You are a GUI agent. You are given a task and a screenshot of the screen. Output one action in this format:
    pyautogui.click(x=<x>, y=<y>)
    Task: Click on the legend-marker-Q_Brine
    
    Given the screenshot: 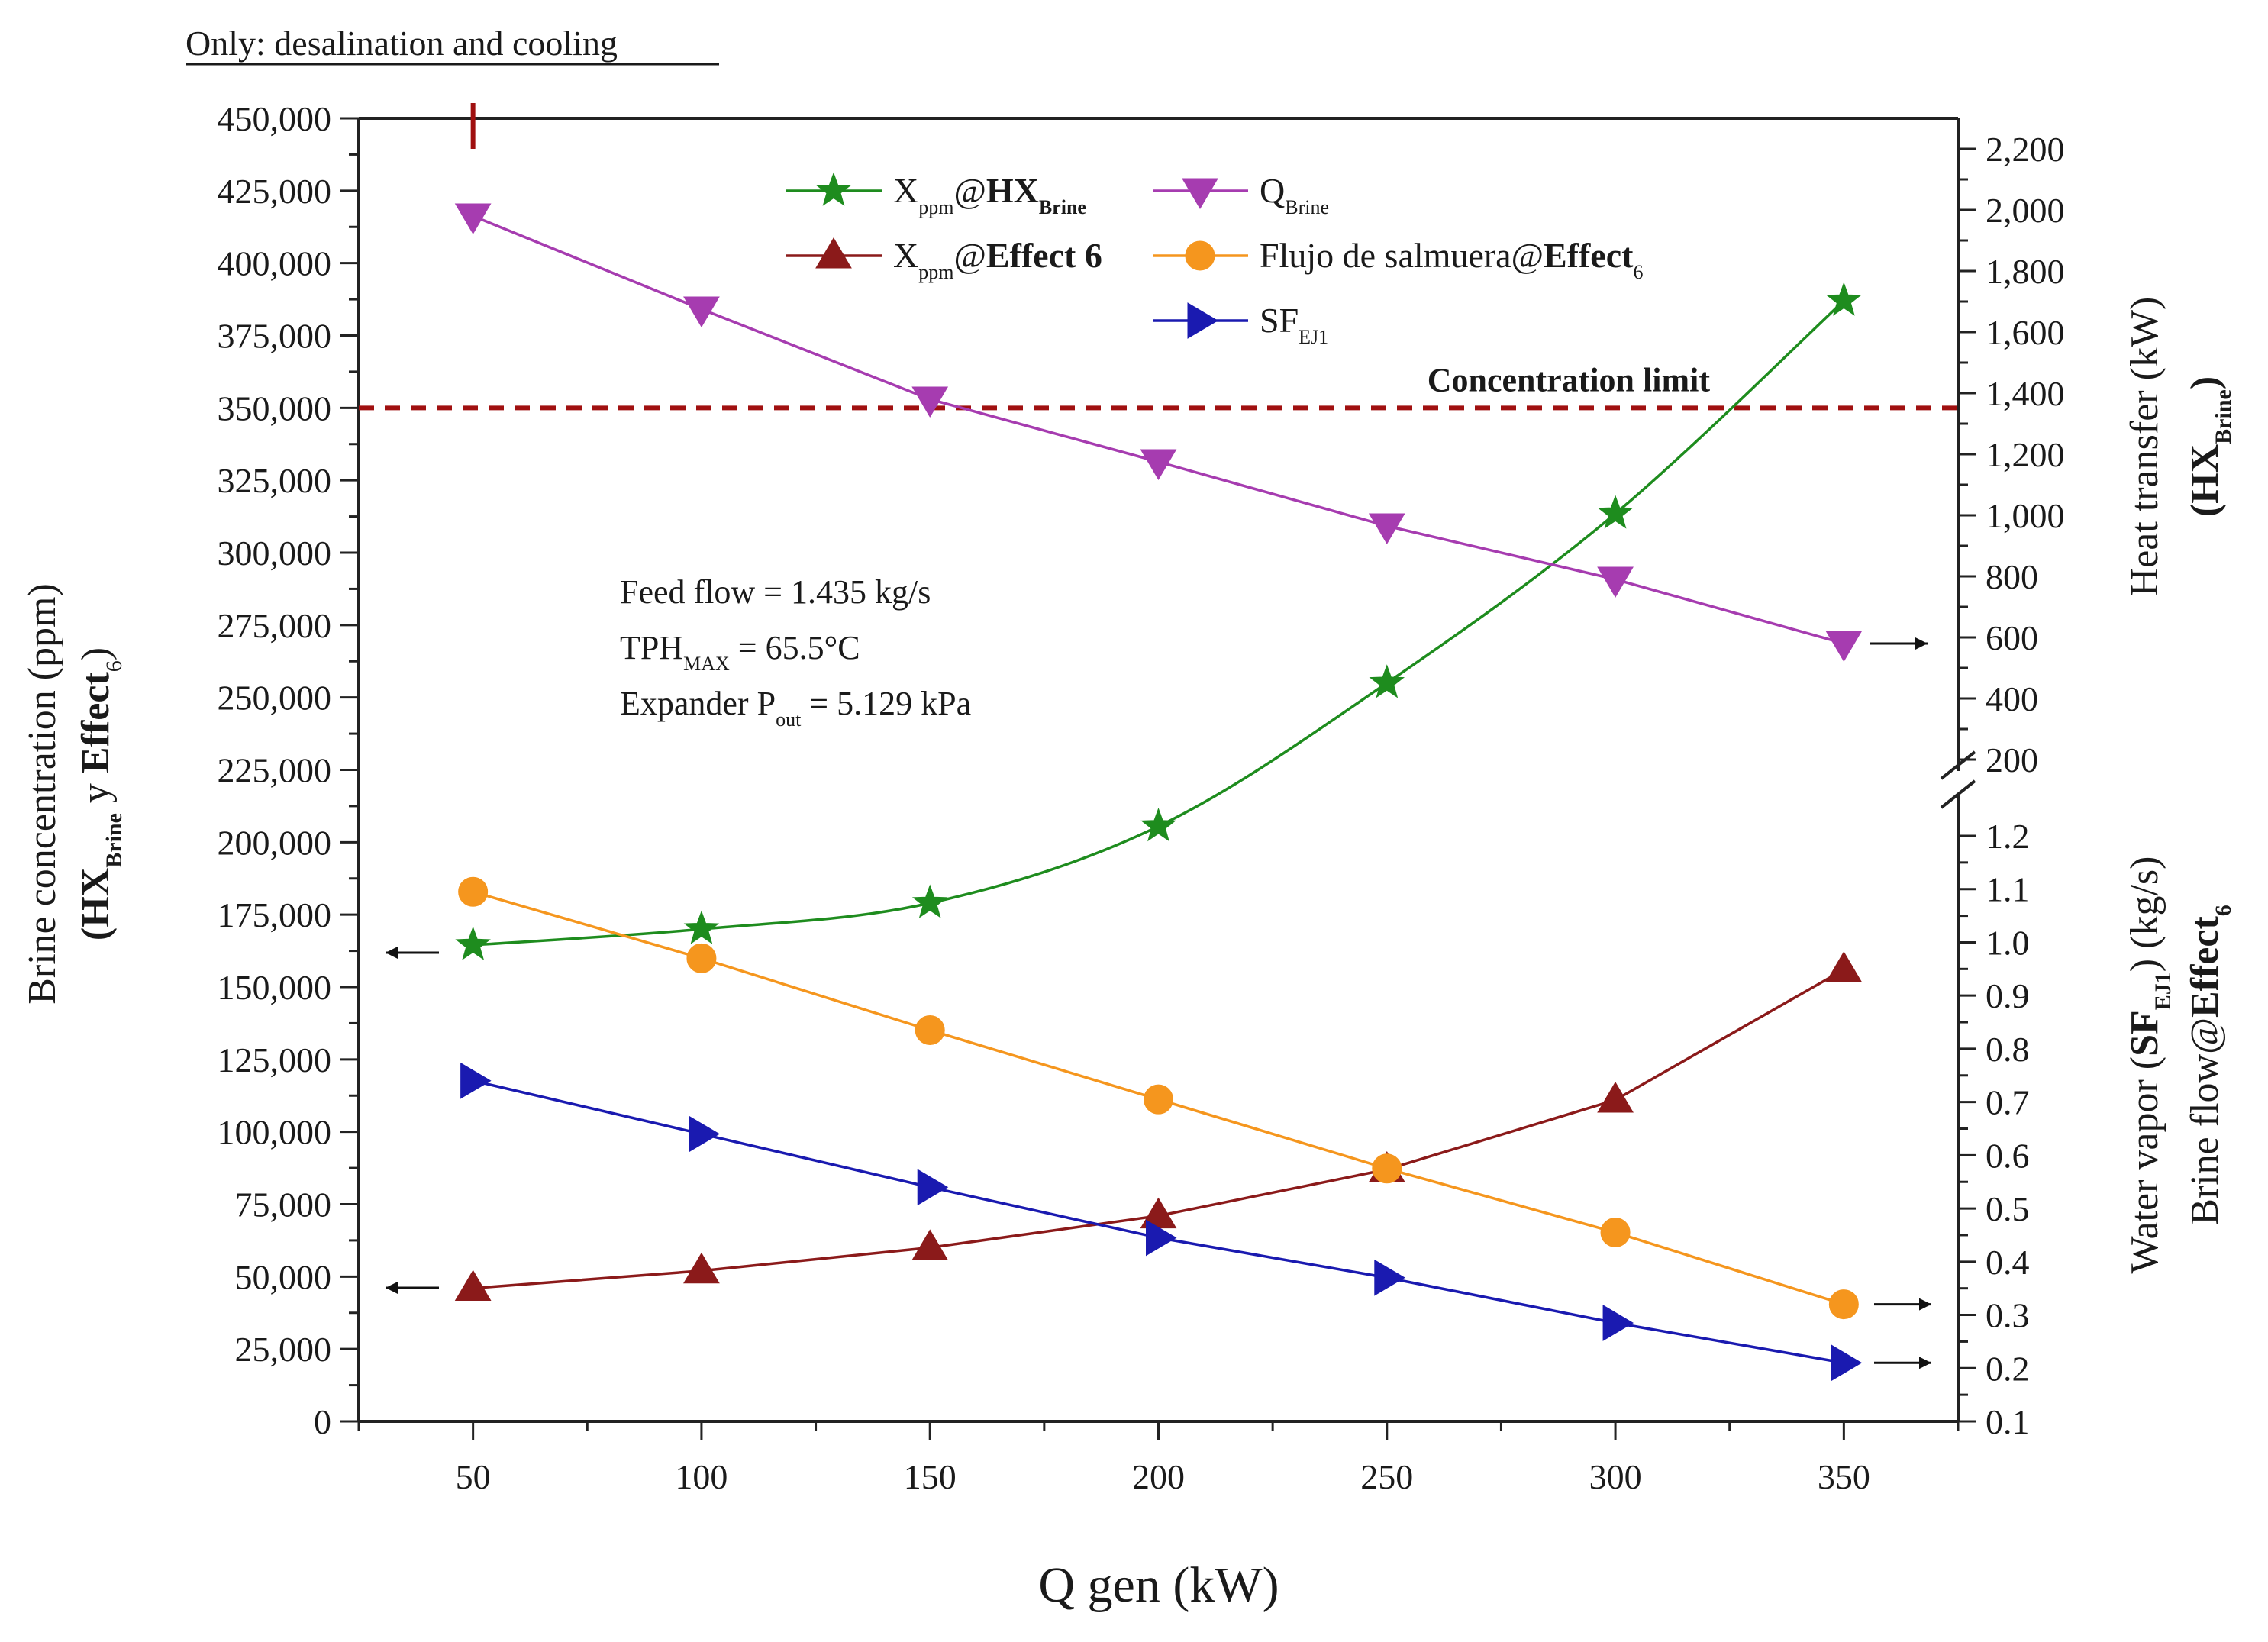 What is the action you would take?
    pyautogui.click(x=1200, y=193)
    